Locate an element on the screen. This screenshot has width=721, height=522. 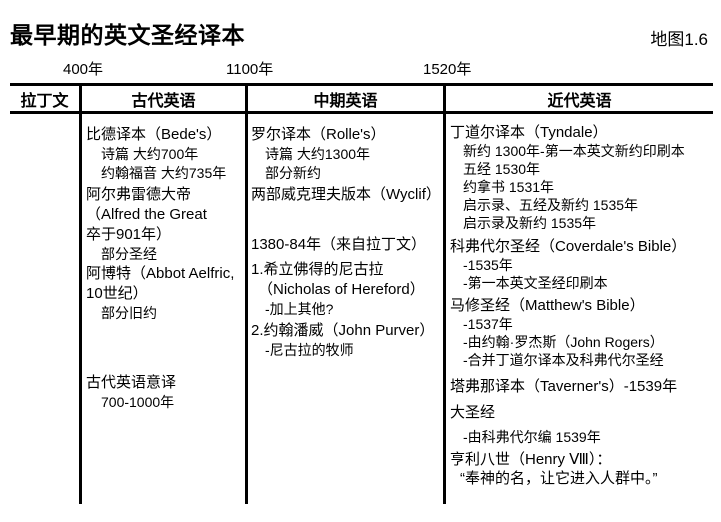
entry-line: 10世纪） is located at coordinates (117, 293).